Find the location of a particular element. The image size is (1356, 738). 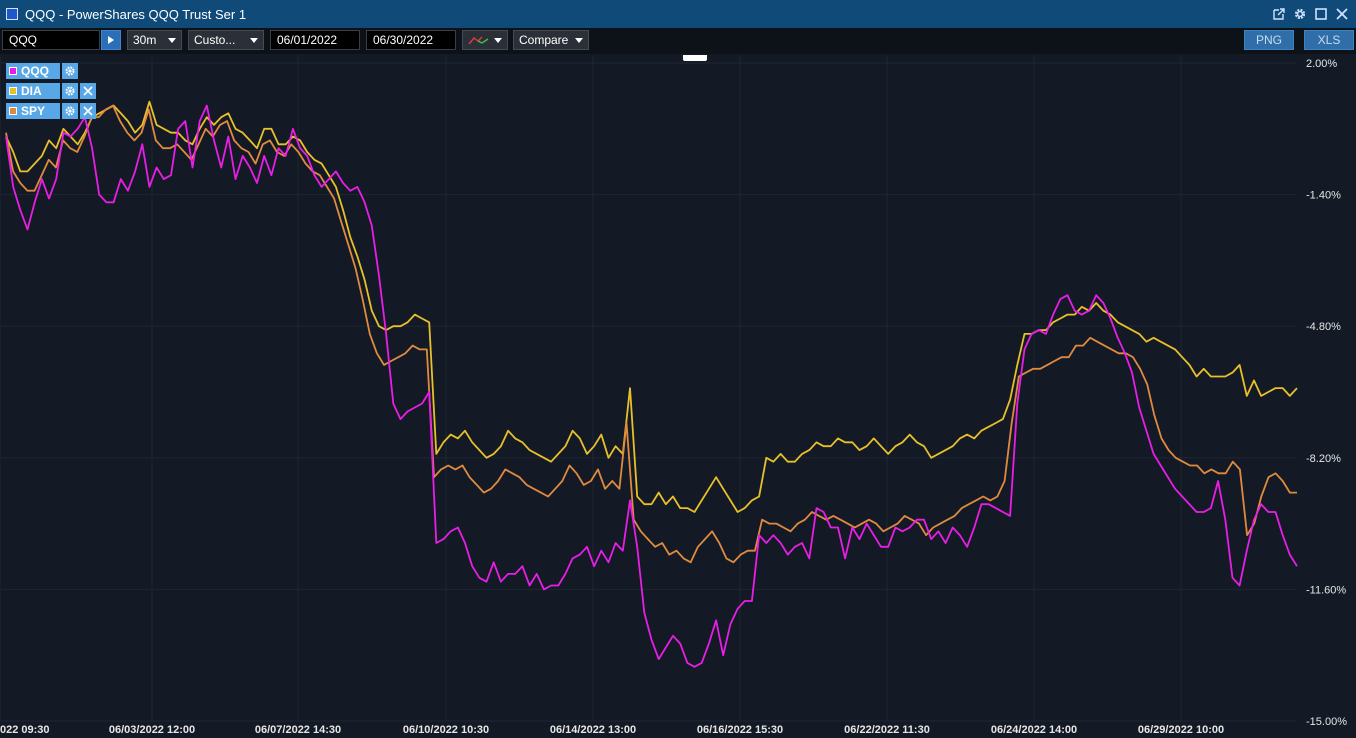

legend-symbol: SPY is located at coordinates (33, 111).